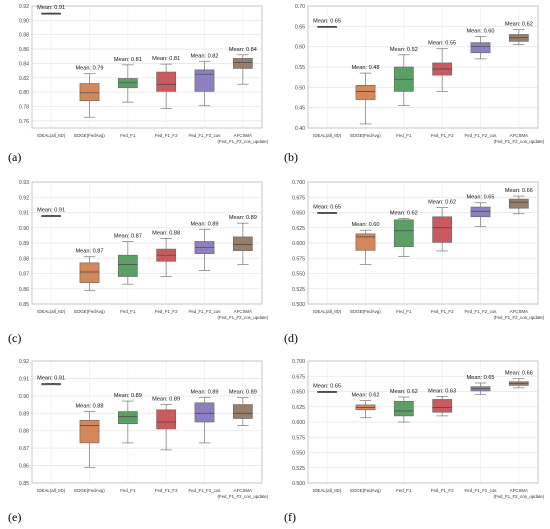 The image size is (550, 529). I want to click on mean-label: Mean: 0.87, so click(128, 236).